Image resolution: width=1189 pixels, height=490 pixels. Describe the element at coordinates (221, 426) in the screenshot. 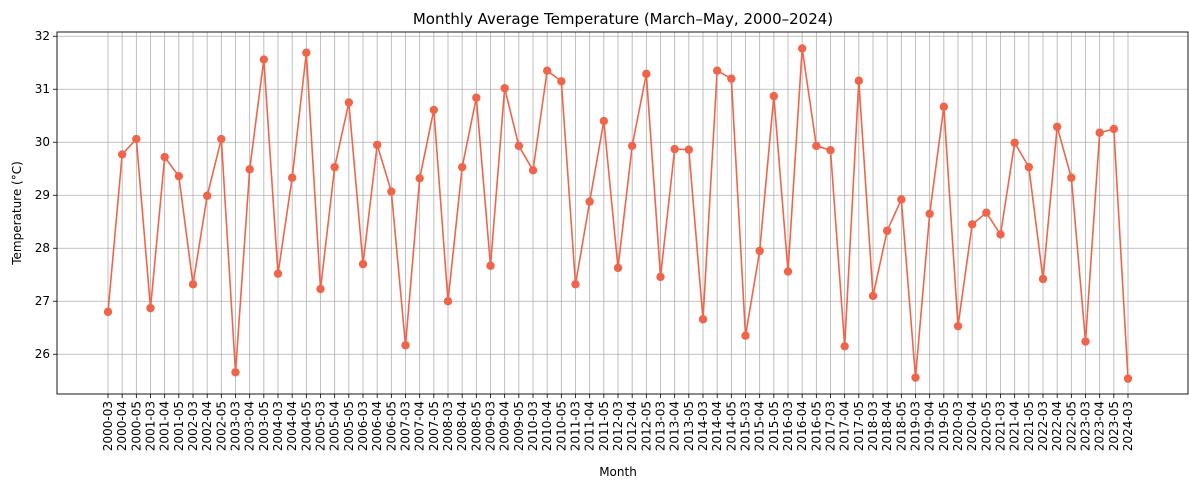

I see `x-tick-label: 2002-05` at that location.